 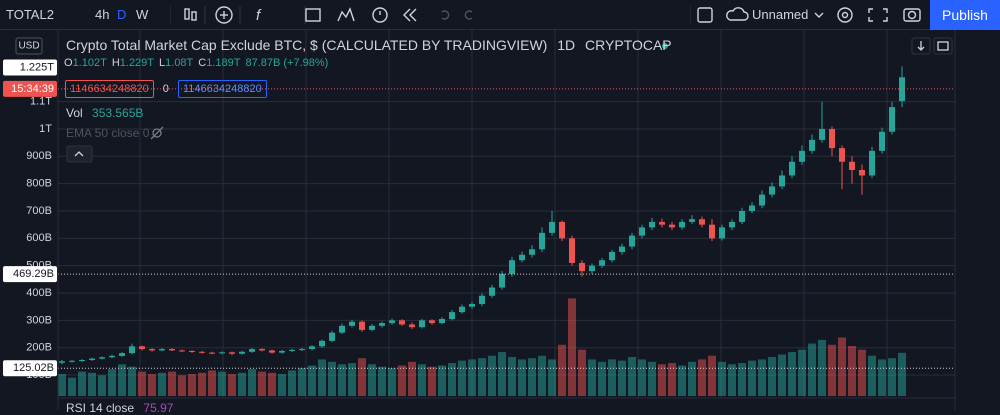 I want to click on buy-price: 1146634248820, so click(x=222, y=89).